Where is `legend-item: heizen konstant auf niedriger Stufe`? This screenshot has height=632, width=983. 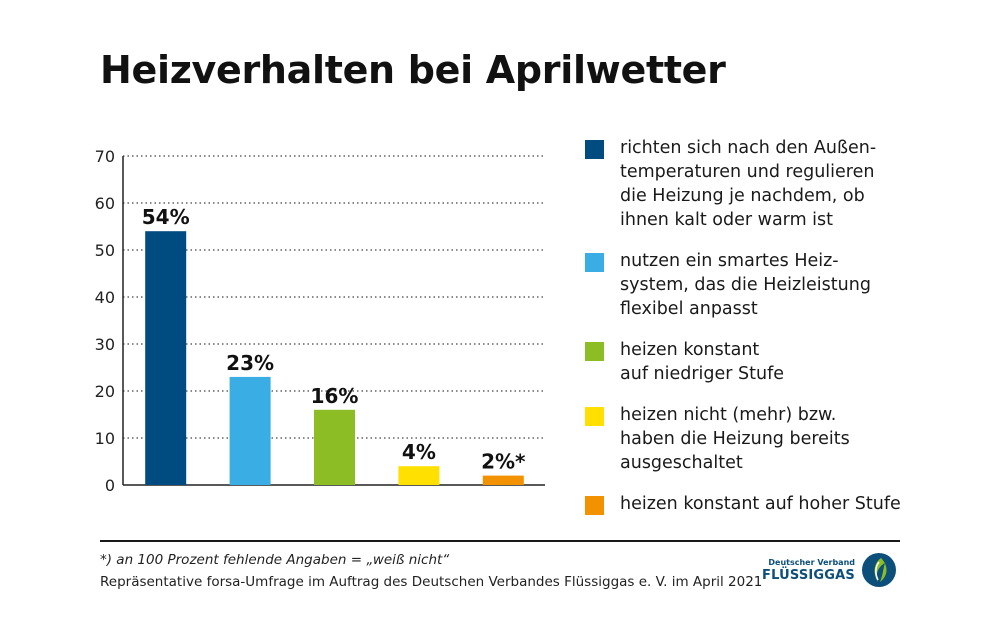
legend-item: heizen konstant auf niedriger Stufe is located at coordinates (755, 362).